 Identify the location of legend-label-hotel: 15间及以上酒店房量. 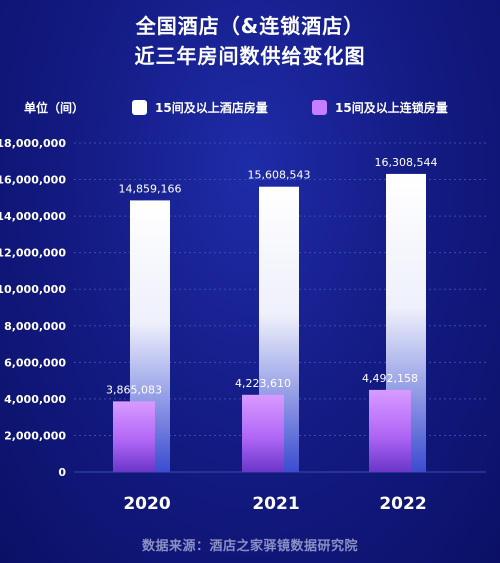
(211, 108).